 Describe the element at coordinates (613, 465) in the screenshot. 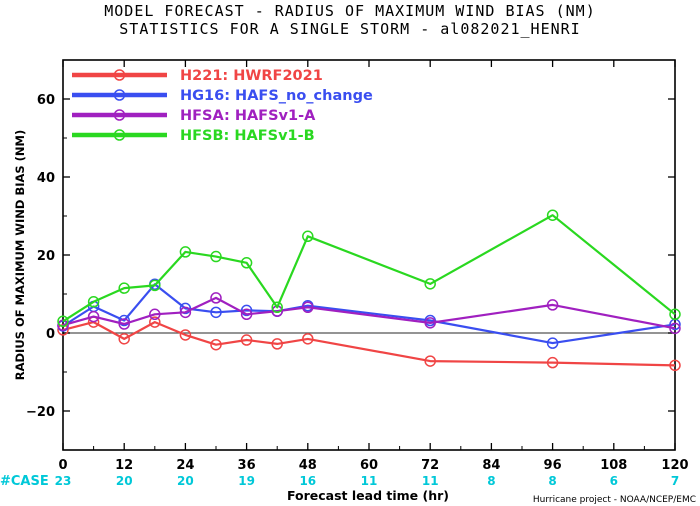

I see `x-tick-label: 108` at that location.